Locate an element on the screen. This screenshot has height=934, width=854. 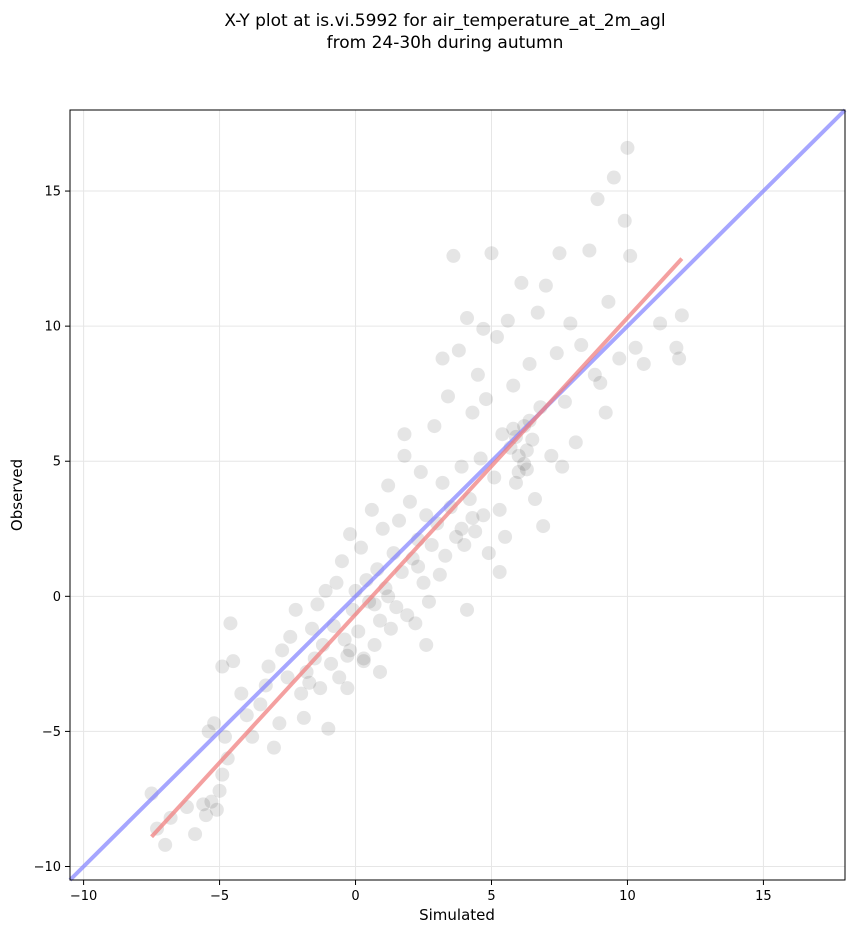
y-tick-label-1: −5 is located at coordinates (51, 732).